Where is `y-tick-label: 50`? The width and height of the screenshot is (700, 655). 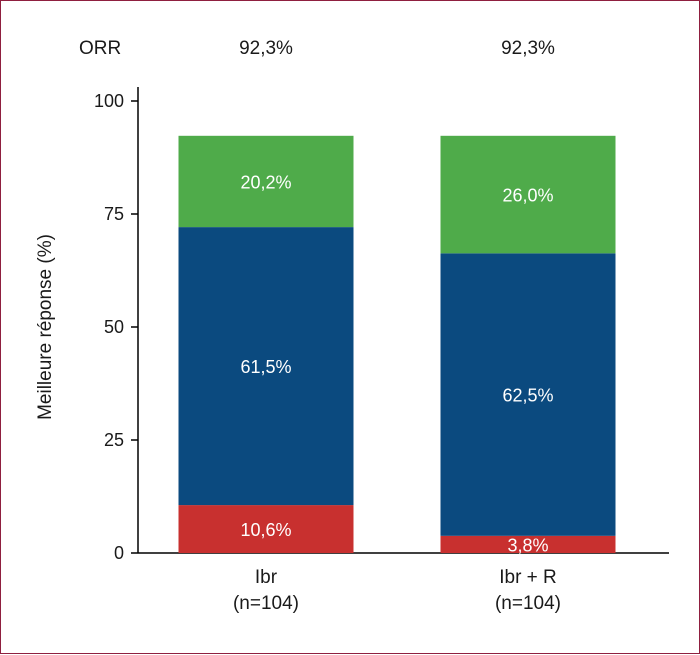 y-tick-label: 50 is located at coordinates (114, 327).